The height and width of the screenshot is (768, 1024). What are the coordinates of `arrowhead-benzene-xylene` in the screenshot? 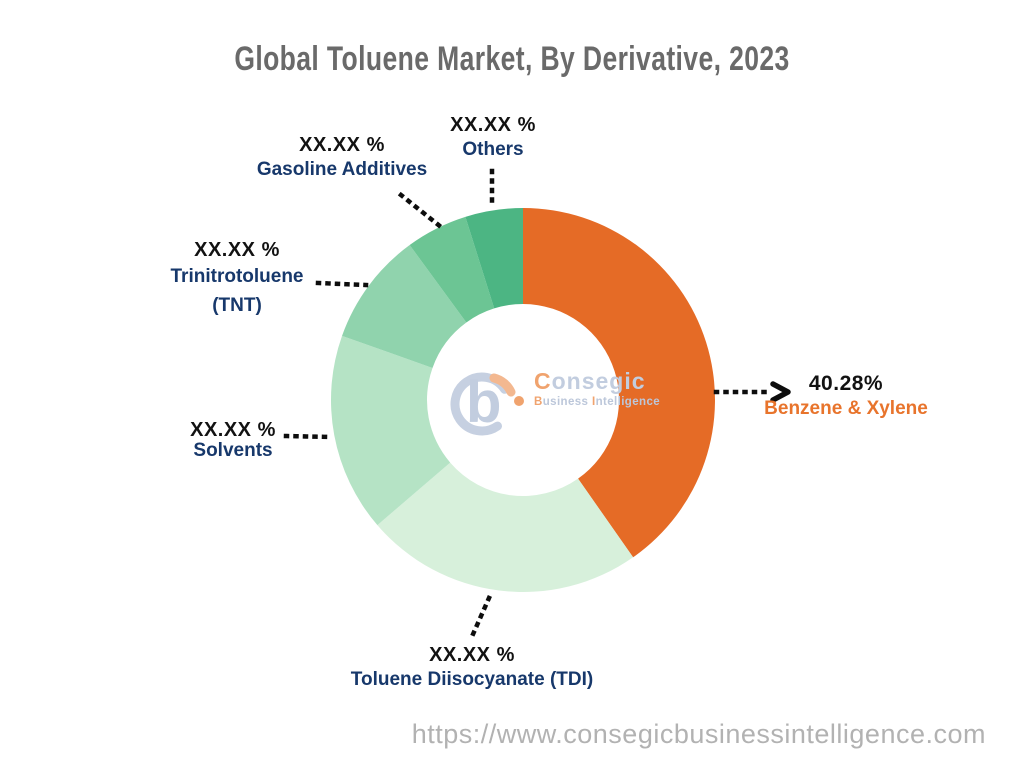 It's located at (780, 392).